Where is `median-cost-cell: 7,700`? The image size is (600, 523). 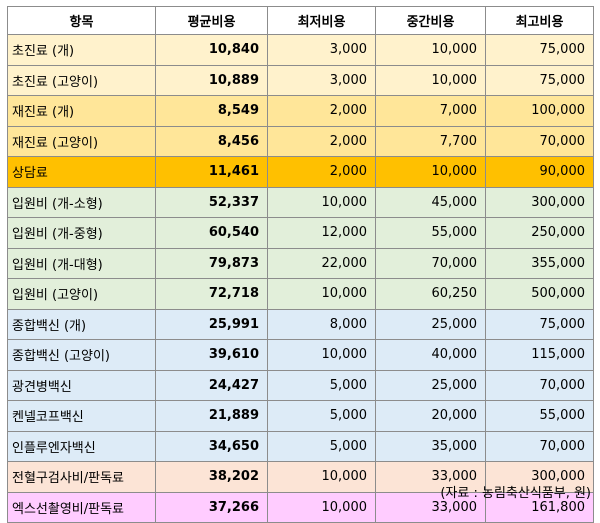
median-cost-cell: 7,700 is located at coordinates (430, 141).